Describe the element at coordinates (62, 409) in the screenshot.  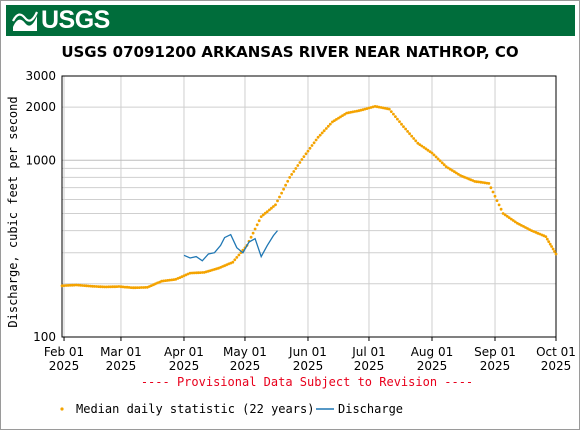
I see `legend-median-marker` at that location.